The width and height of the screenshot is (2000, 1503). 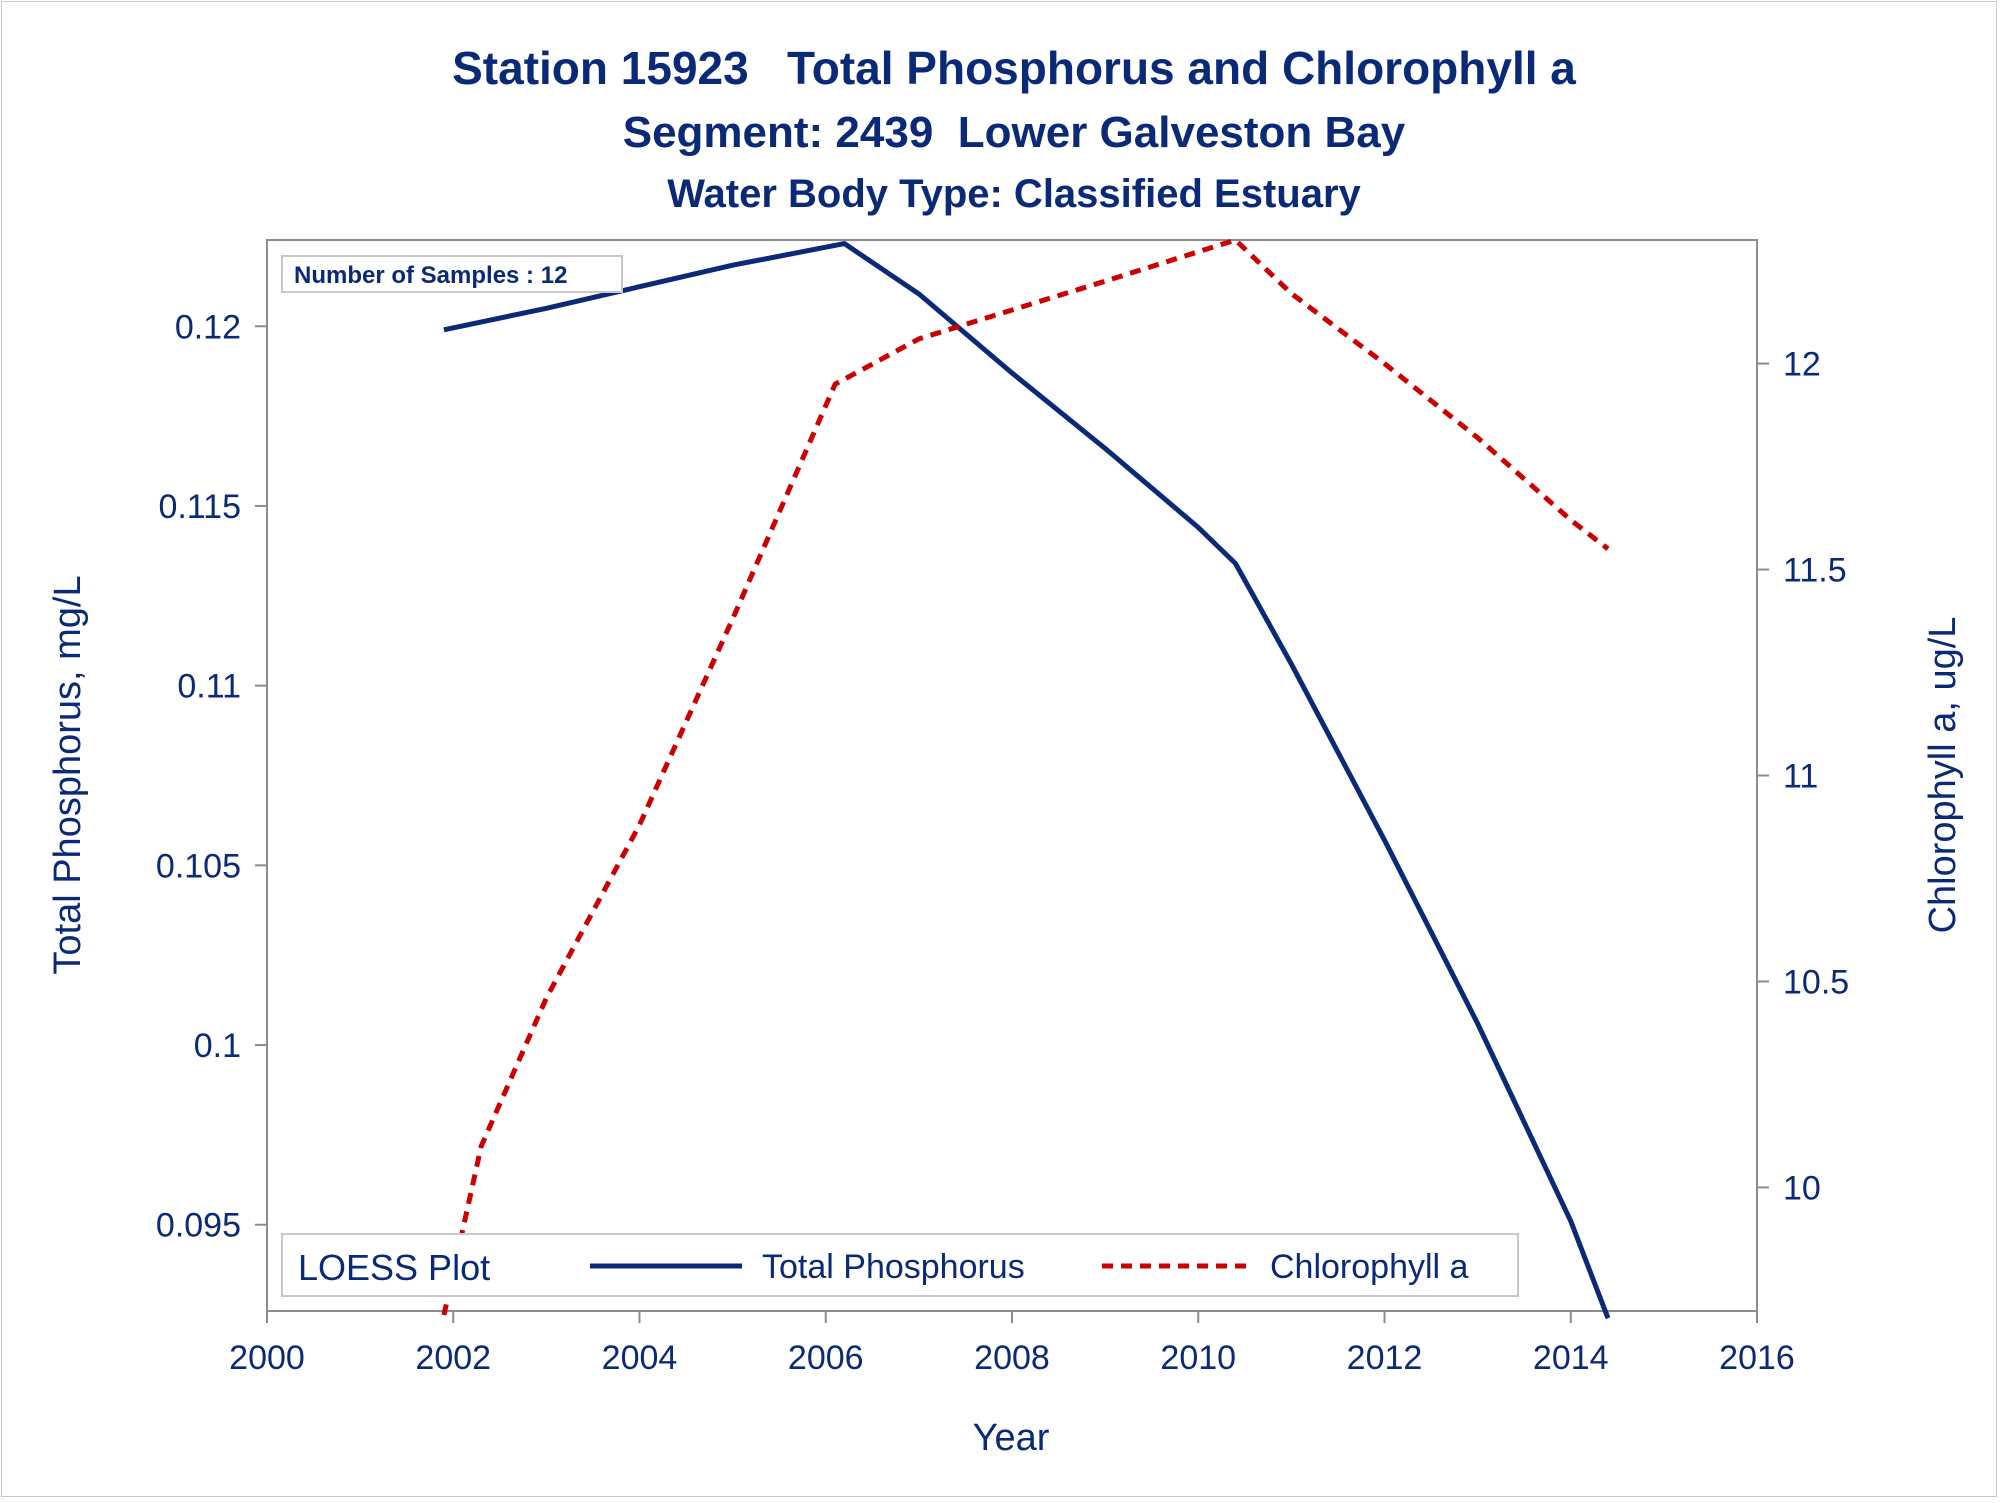 What do you see at coordinates (430, 275) in the screenshot?
I see `sample-count-text: Number of Samples : 12` at bounding box center [430, 275].